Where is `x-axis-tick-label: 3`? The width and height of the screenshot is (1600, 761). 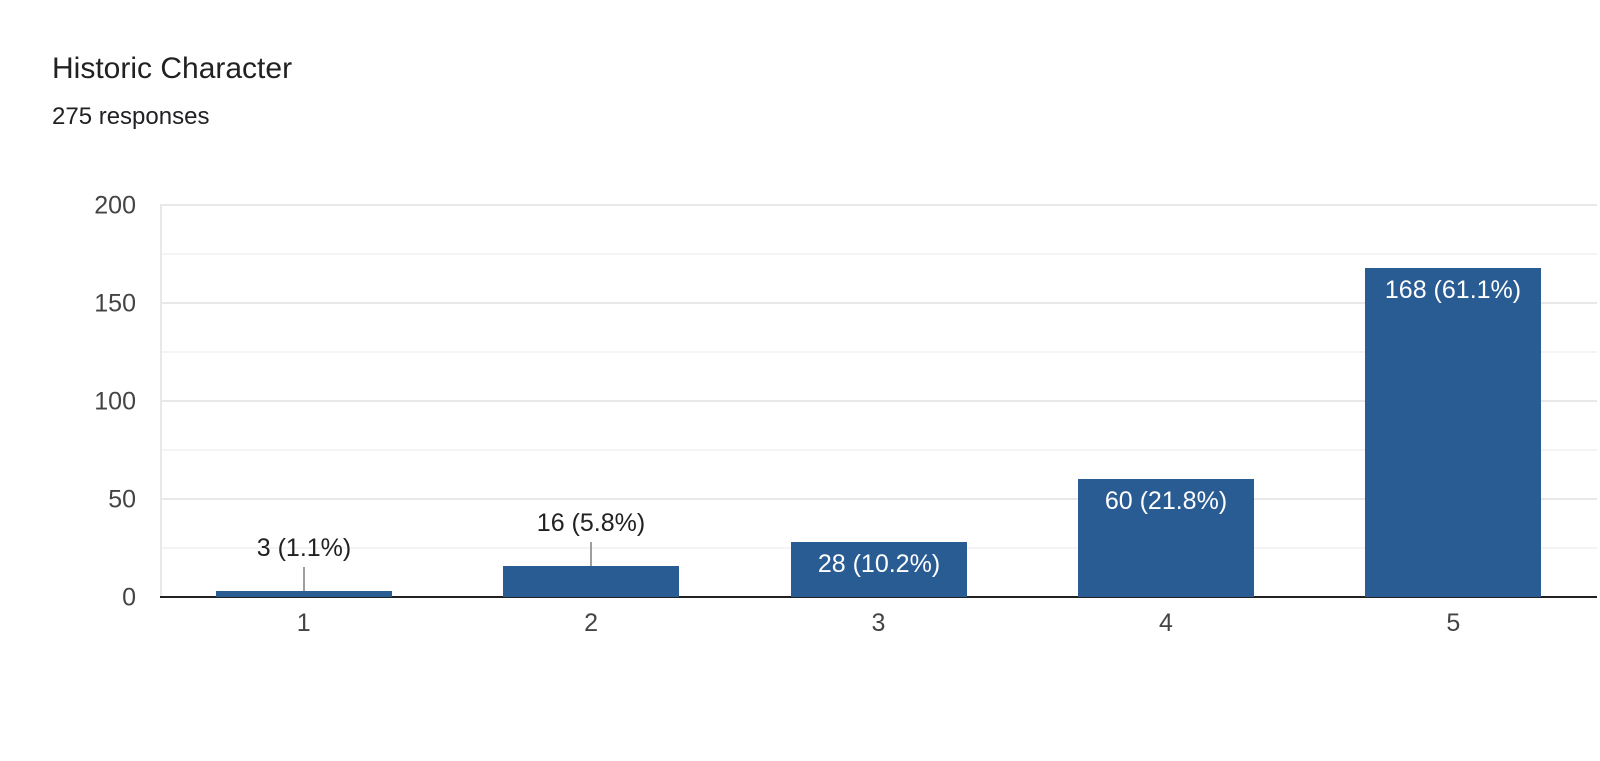 x-axis-tick-label: 3 is located at coordinates (878, 623).